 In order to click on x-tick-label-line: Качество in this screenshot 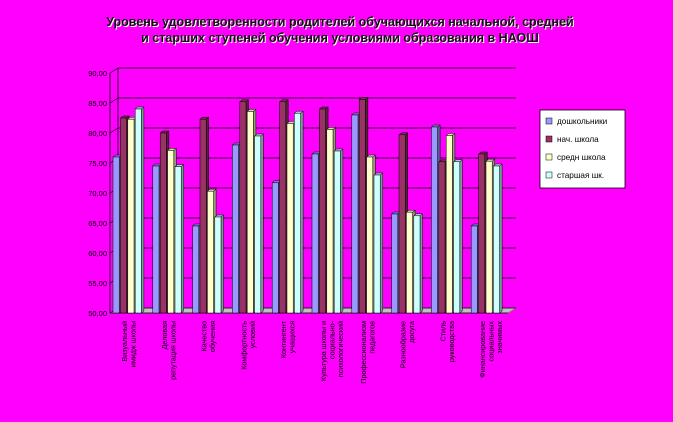, I will do `click(204, 336)`.